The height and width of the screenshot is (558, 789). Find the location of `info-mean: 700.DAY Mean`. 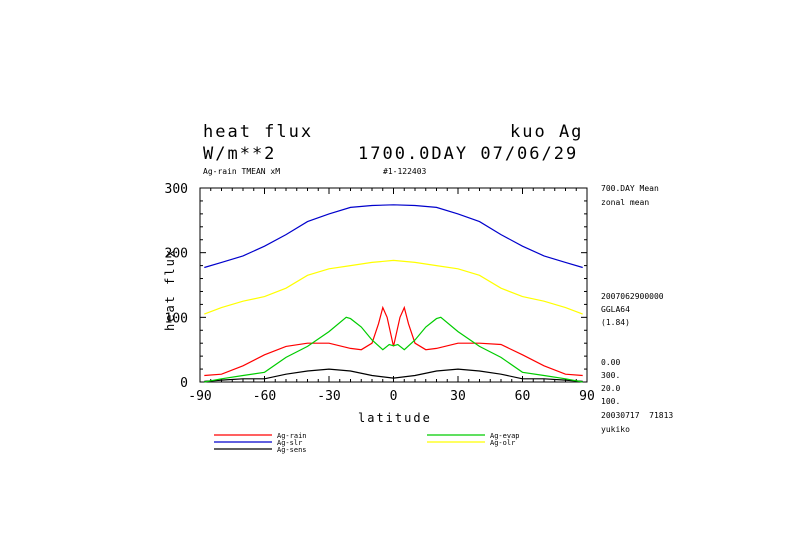

info-mean: 700.DAY Mean is located at coordinates (630, 188).